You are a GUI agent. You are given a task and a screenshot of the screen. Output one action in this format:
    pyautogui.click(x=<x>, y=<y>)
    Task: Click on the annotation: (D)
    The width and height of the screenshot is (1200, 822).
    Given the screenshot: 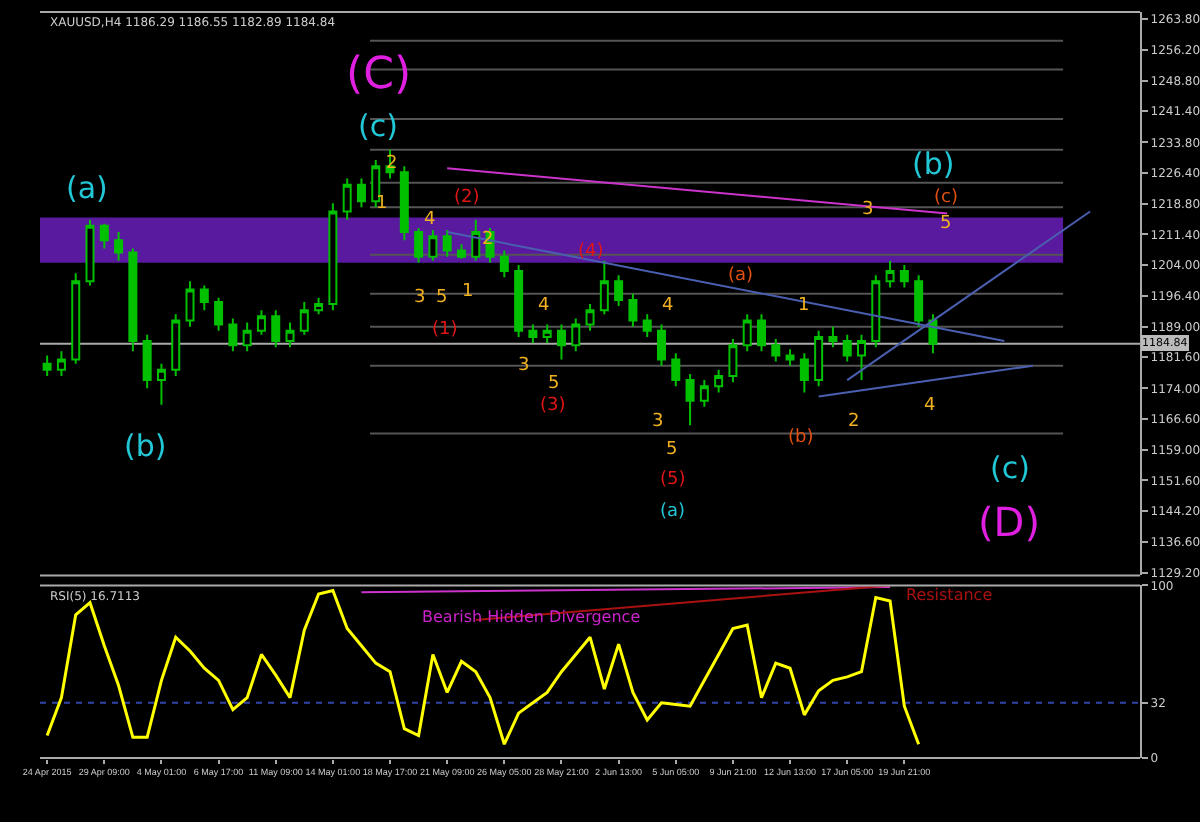 What is the action you would take?
    pyautogui.click(x=1009, y=522)
    